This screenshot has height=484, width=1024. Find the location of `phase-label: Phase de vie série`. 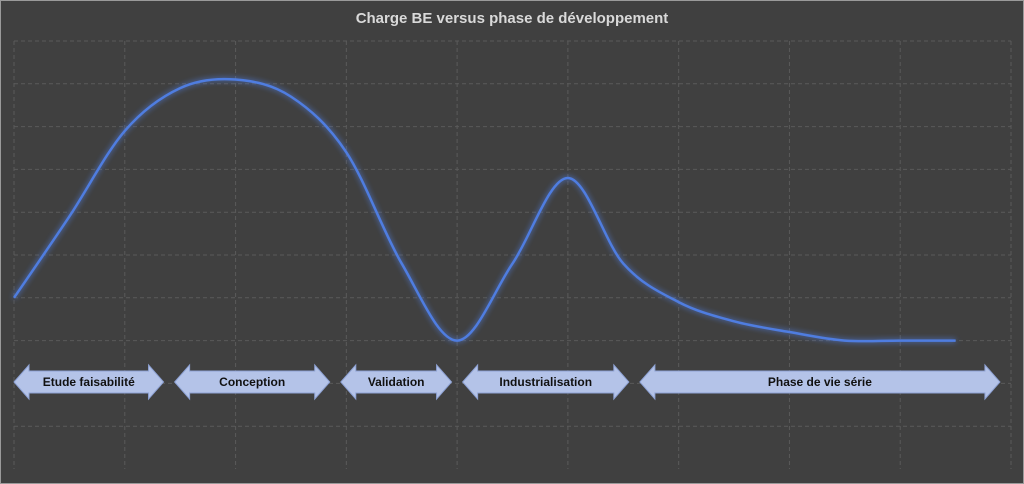

phase-label: Phase de vie série is located at coordinates (820, 382).